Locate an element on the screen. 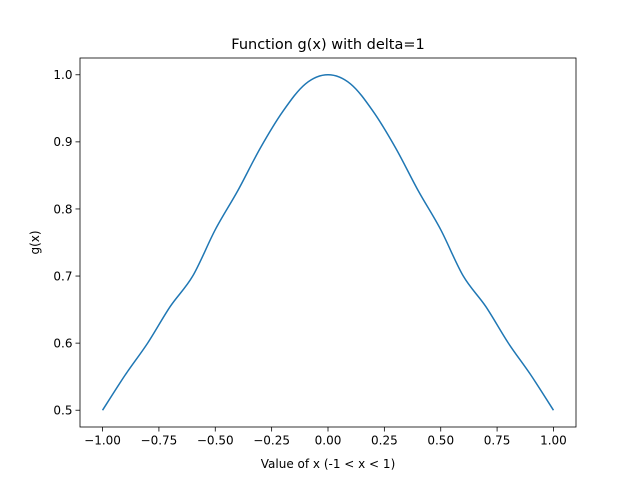 This screenshot has height=480, width=640. x-axis-label: Value of x (-1 < x < 1) is located at coordinates (328, 464).